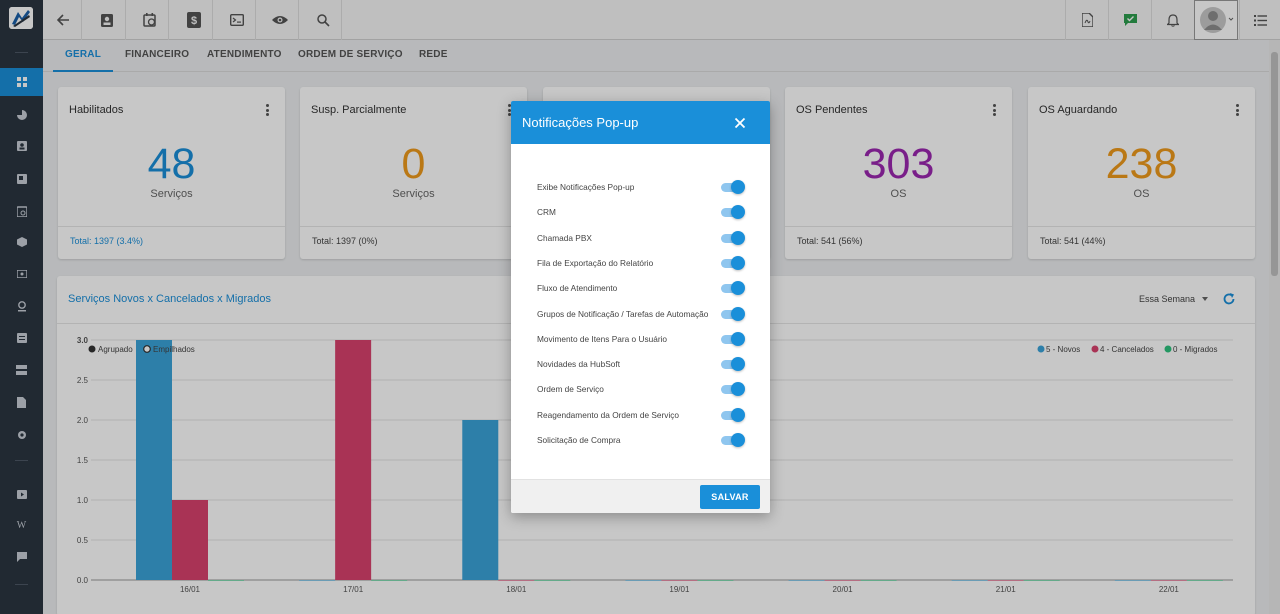  What do you see at coordinates (21, 525) in the screenshot?
I see `wiki-icon: W` at bounding box center [21, 525].